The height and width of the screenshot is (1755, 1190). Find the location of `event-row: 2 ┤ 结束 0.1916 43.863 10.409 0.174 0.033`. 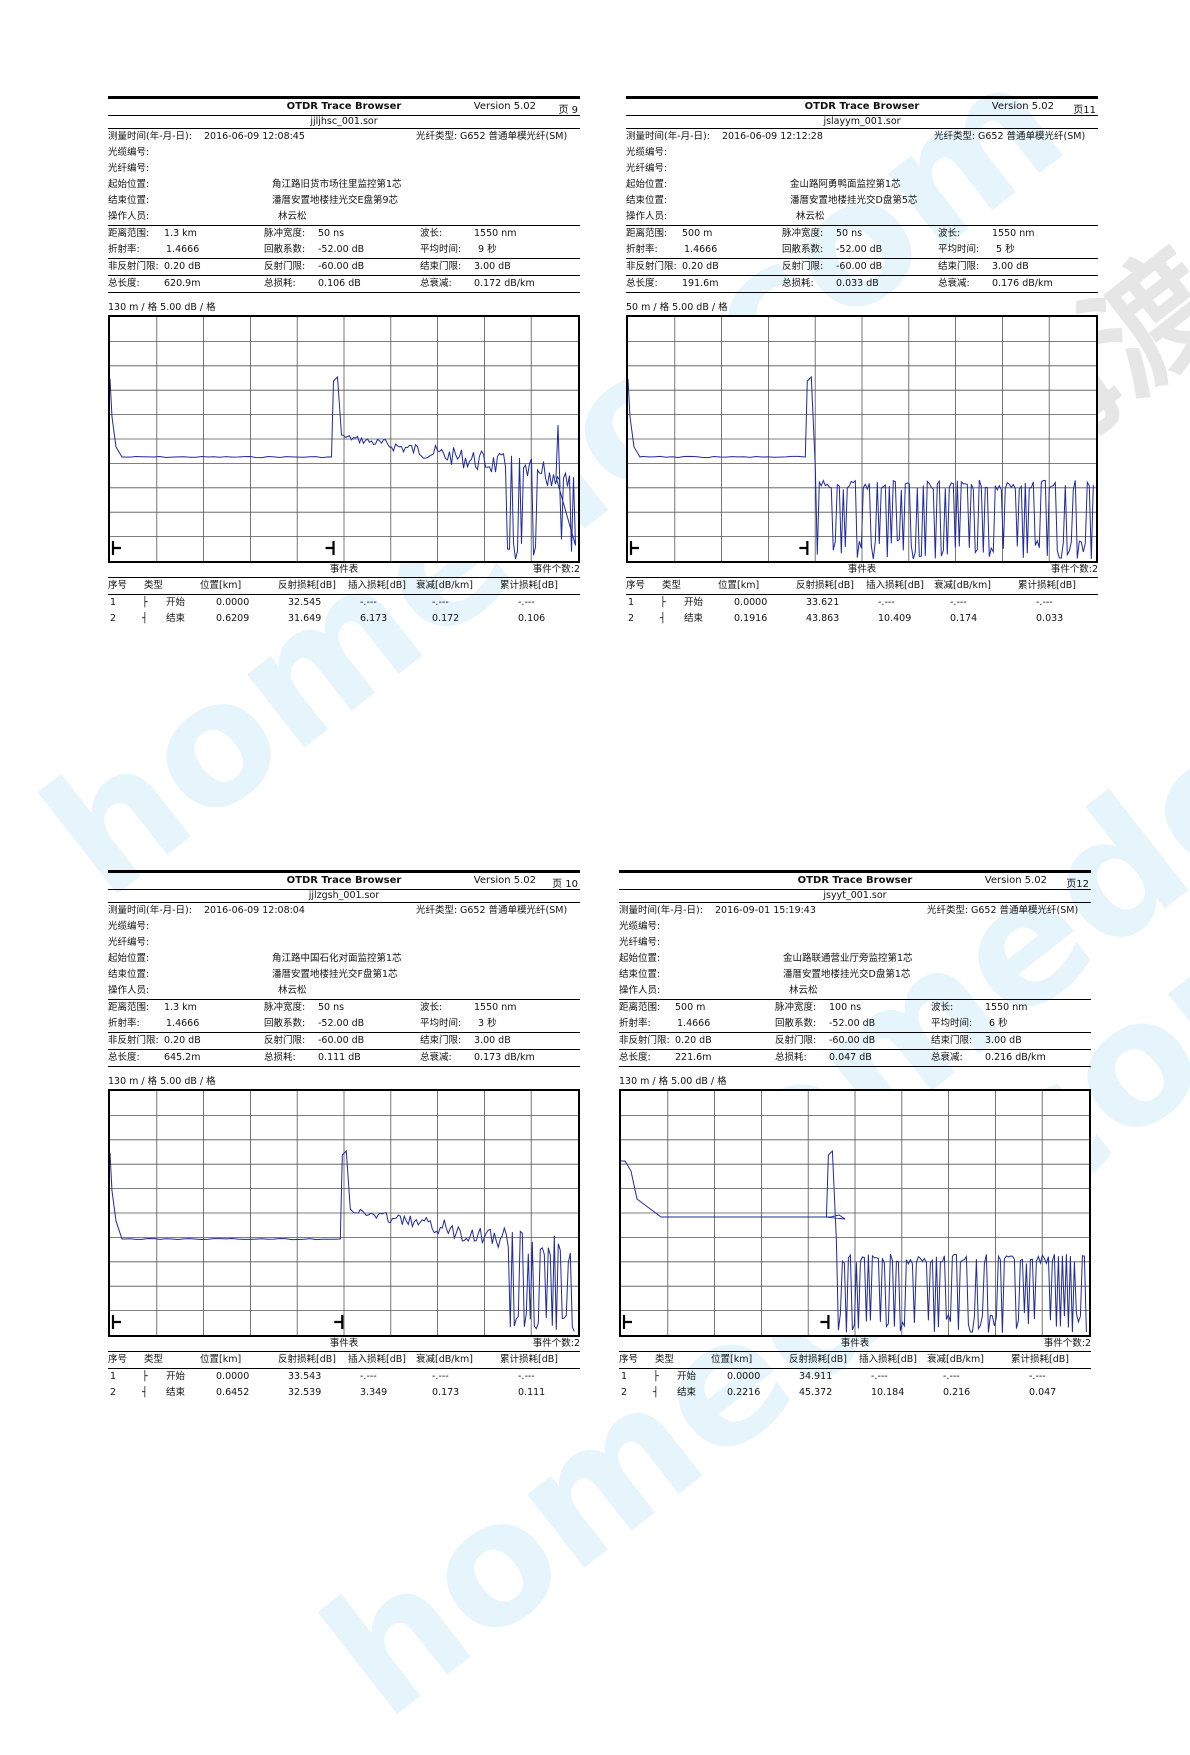

event-row: 2 ┤ 结束 0.1916 43.863 10.409 0.174 0.033 is located at coordinates (862, 619).